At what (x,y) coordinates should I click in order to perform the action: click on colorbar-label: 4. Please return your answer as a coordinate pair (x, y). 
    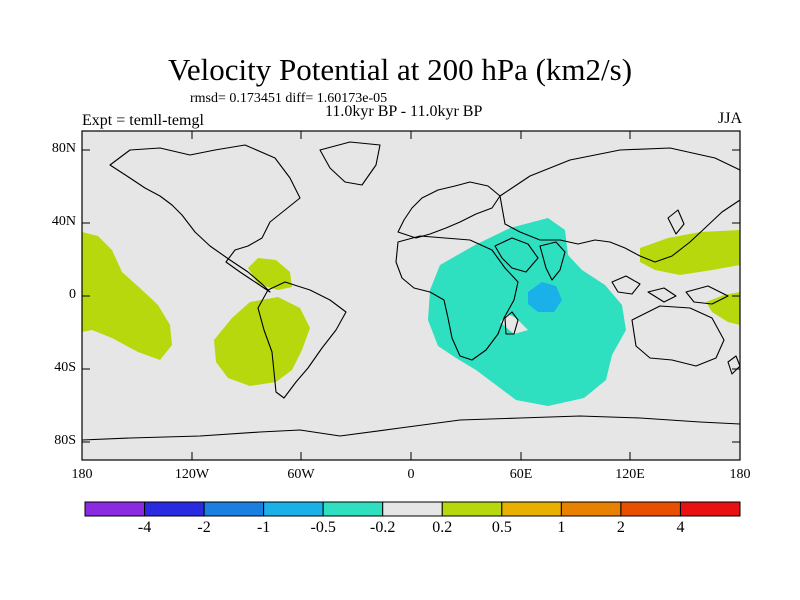
    Looking at the image, I should click on (680, 527).